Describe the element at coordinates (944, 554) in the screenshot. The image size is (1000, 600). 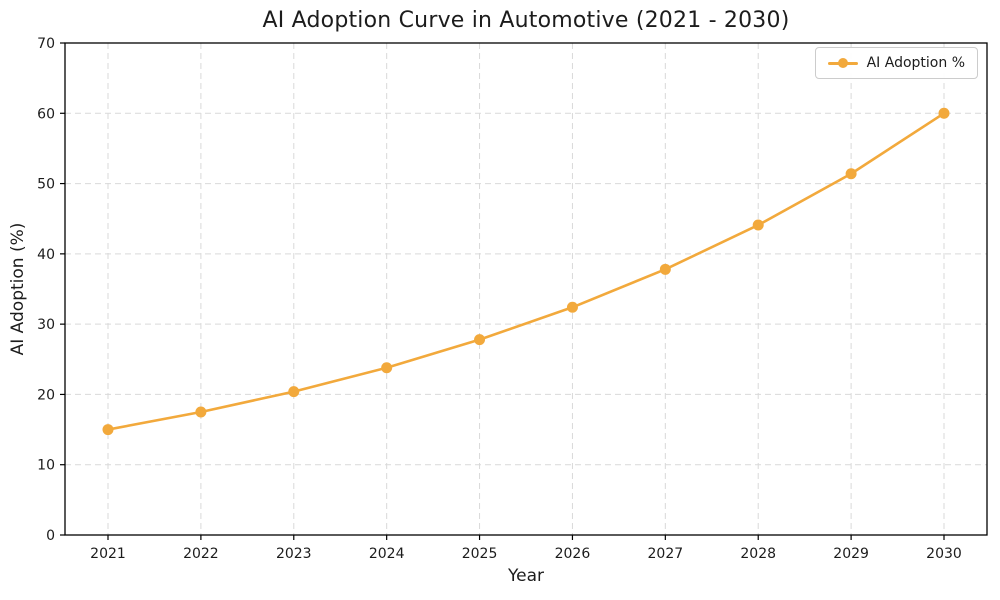
I see `x-tick-label: 2030` at that location.